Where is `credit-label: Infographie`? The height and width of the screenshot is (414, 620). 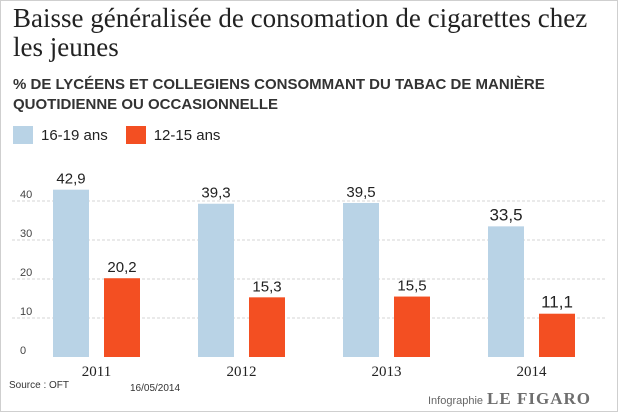 credit-label: Infographie is located at coordinates (456, 401).